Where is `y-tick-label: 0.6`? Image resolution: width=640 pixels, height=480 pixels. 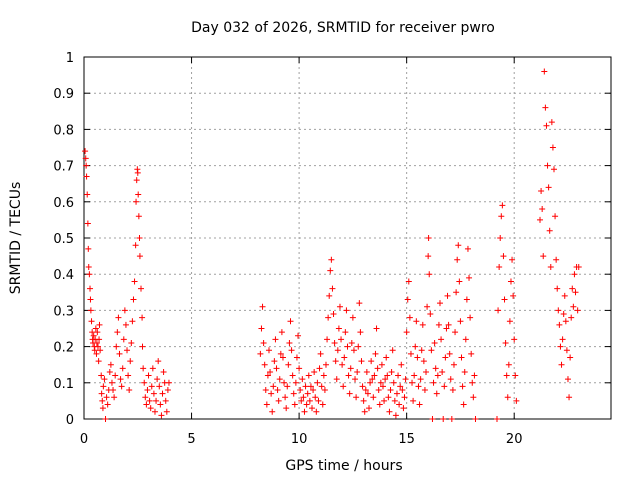 y-tick-label: 0.6 is located at coordinates (63, 203).